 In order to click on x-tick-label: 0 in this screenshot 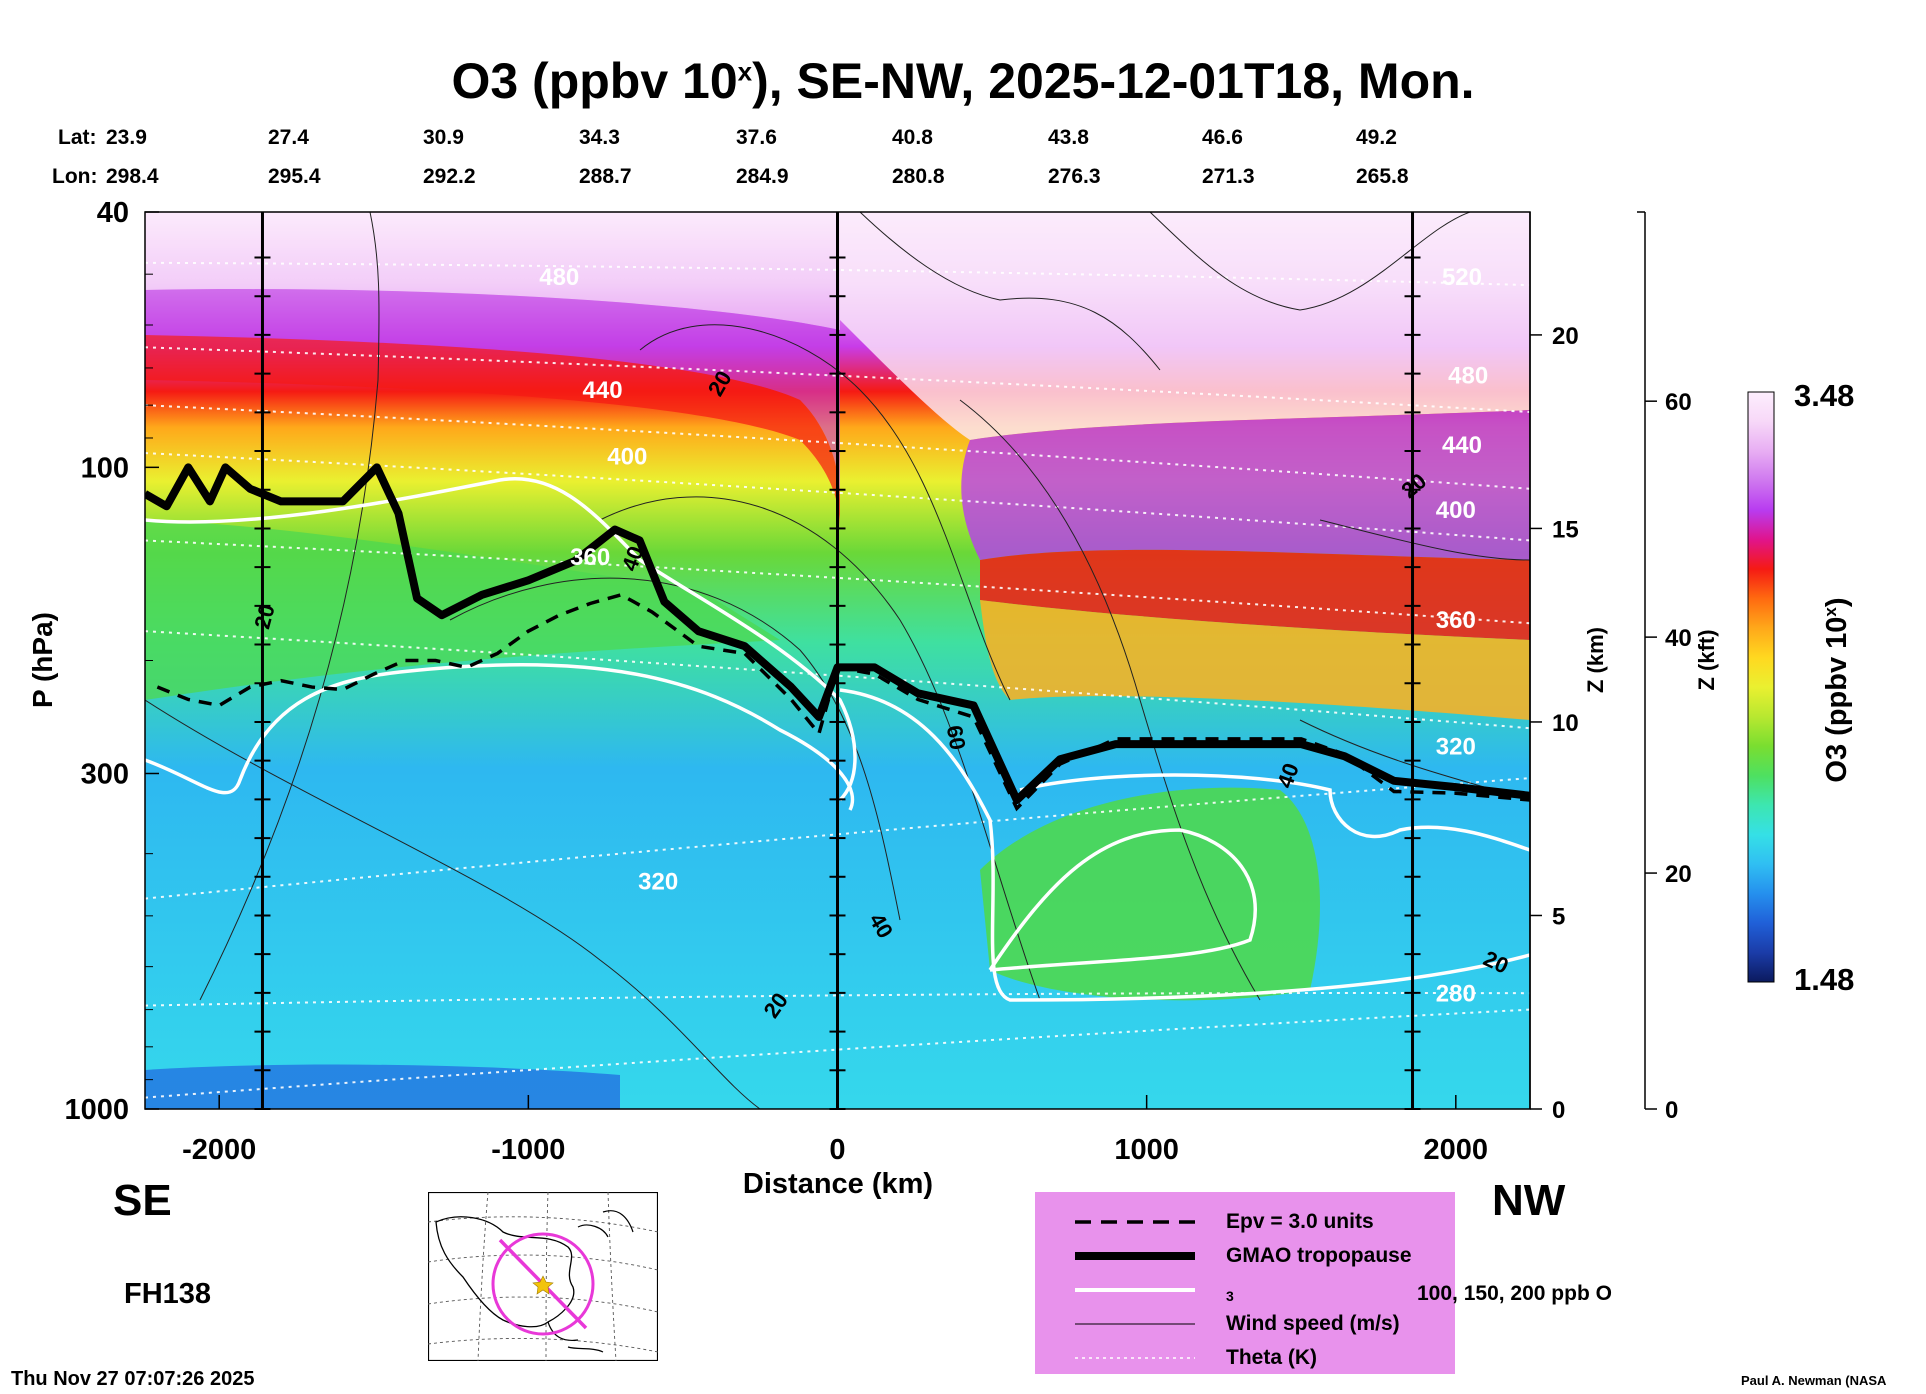, I will do `click(837, 1150)`.